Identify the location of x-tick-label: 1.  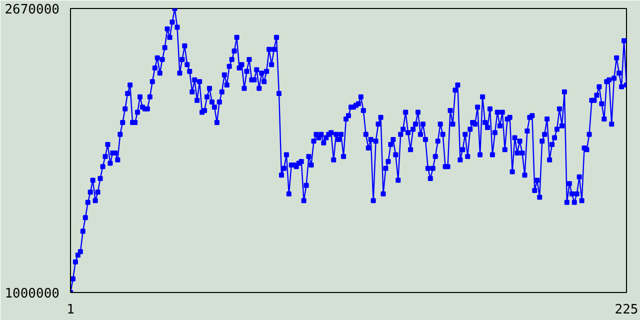
(70, 310).